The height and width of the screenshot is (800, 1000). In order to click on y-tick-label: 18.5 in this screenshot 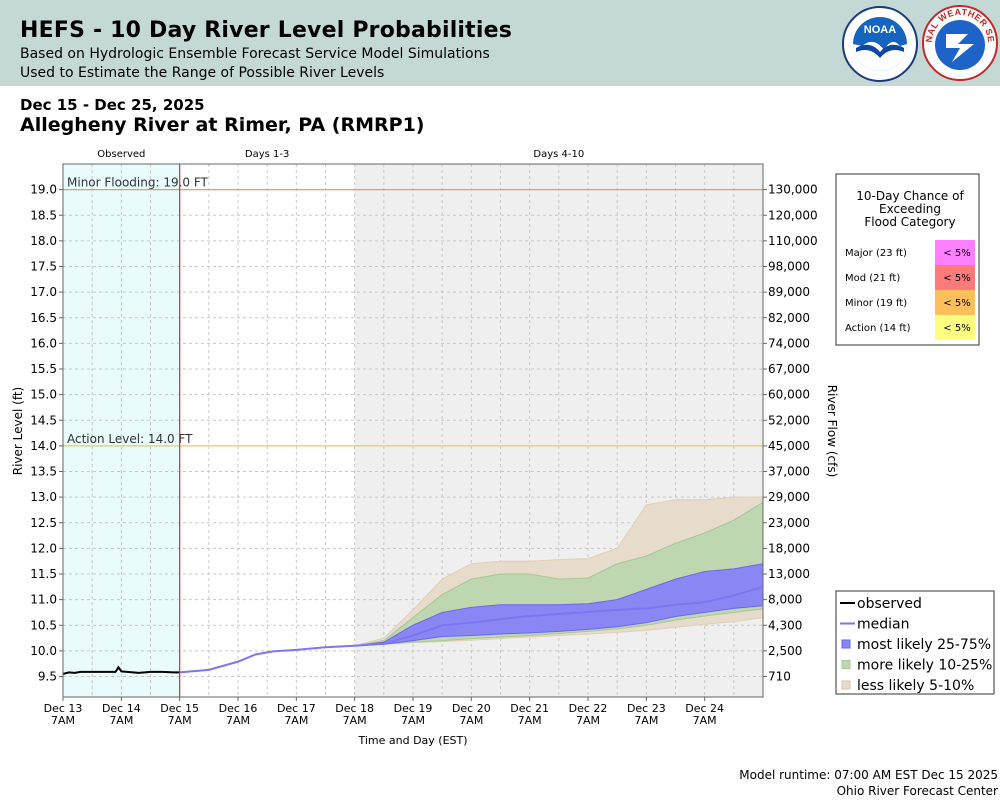, I will do `click(43, 215)`.